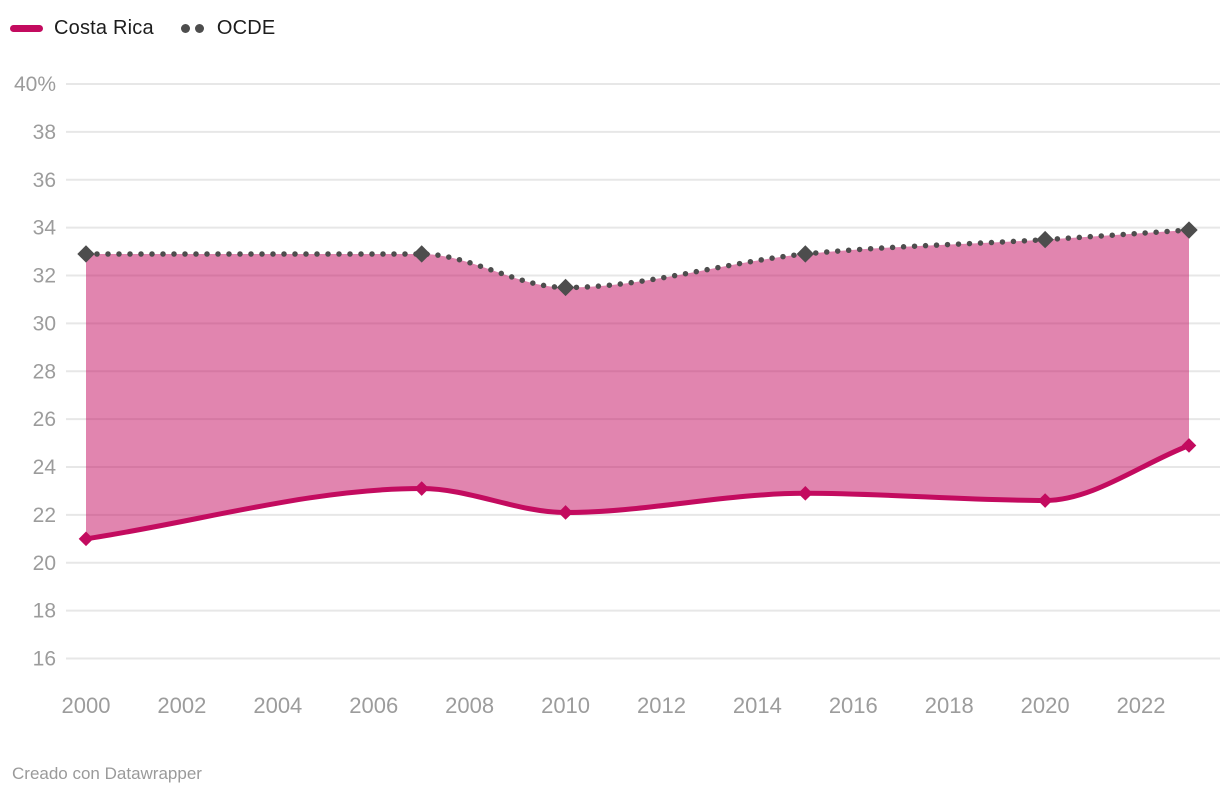 Image resolution: width=1220 pixels, height=800 pixels. What do you see at coordinates (853, 705) in the screenshot?
I see `x-tick-label: 2016` at bounding box center [853, 705].